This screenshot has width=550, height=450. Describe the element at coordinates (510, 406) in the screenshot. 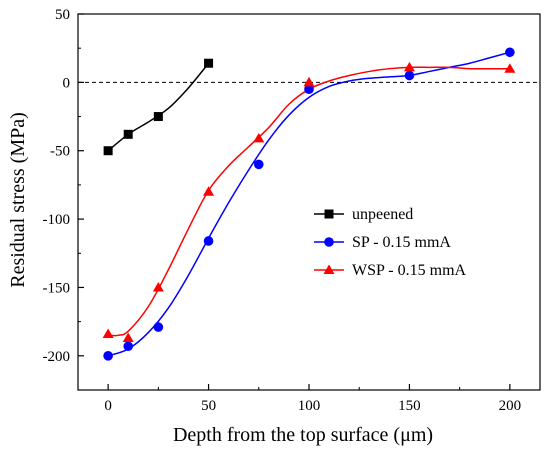

I see `x-tick-label: 200` at that location.